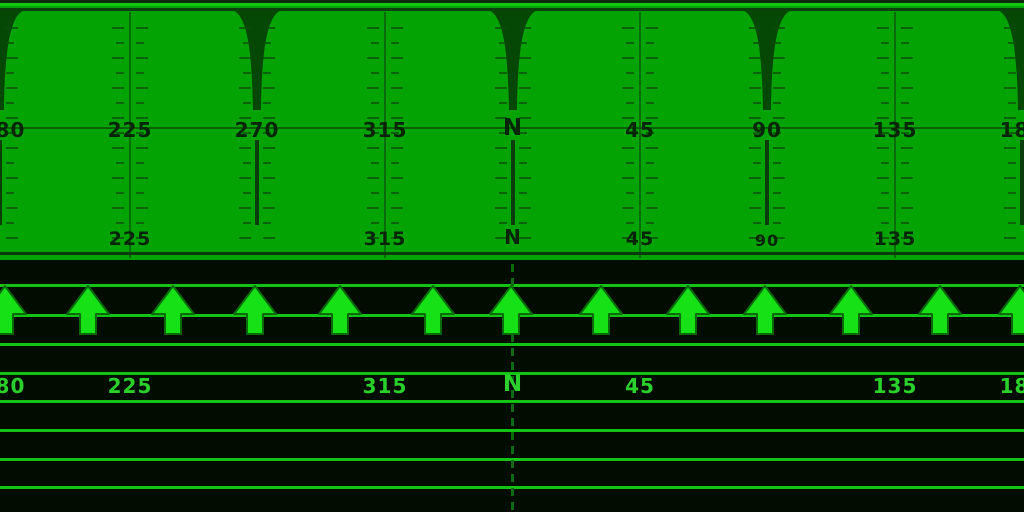  Describe the element at coordinates (130, 130) in the screenshot. I see `heading-label-225: 225` at that location.